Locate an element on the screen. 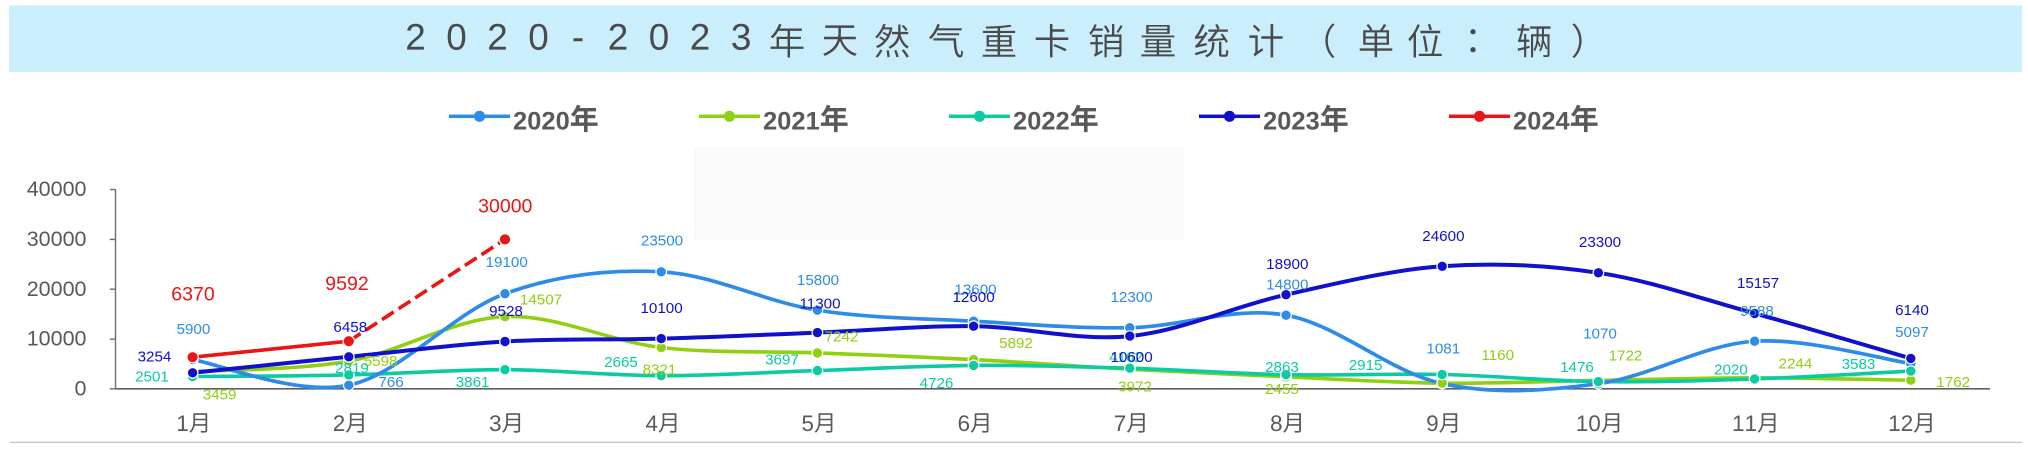 Image resolution: width=2028 pixels, height=449 pixels. svg-text: 6370 is located at coordinates (193, 294).